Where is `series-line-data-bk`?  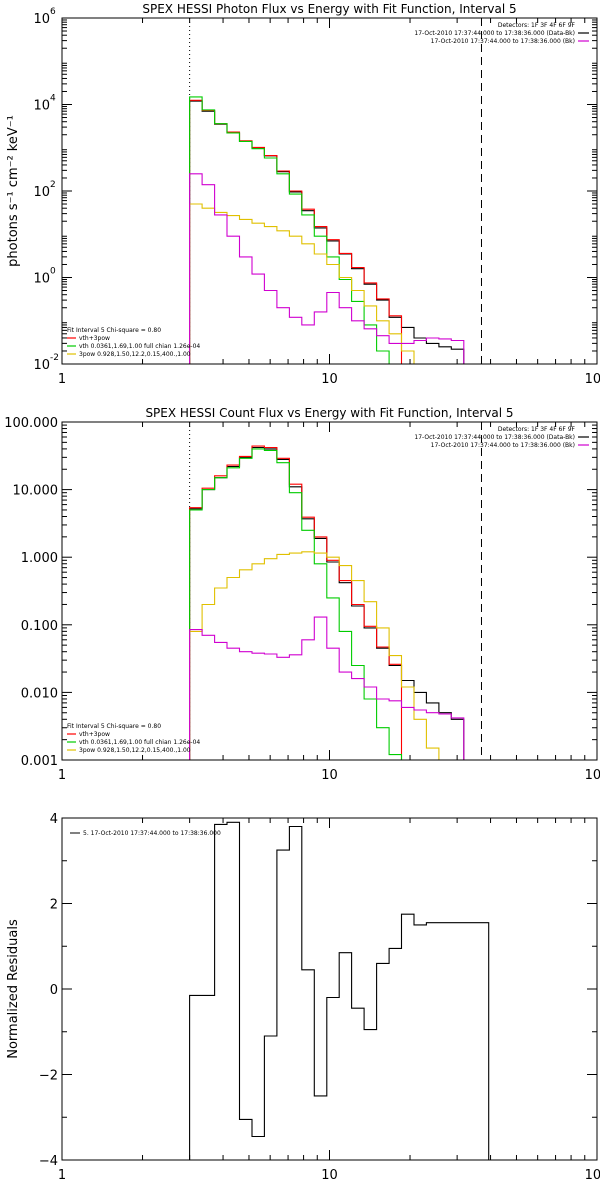 series-line-data-bk is located at coordinates (327, 603).